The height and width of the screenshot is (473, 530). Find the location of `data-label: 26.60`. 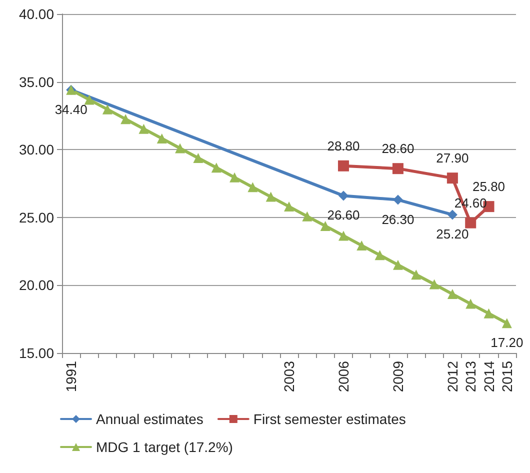

data-label: 26.60 is located at coordinates (343, 215).